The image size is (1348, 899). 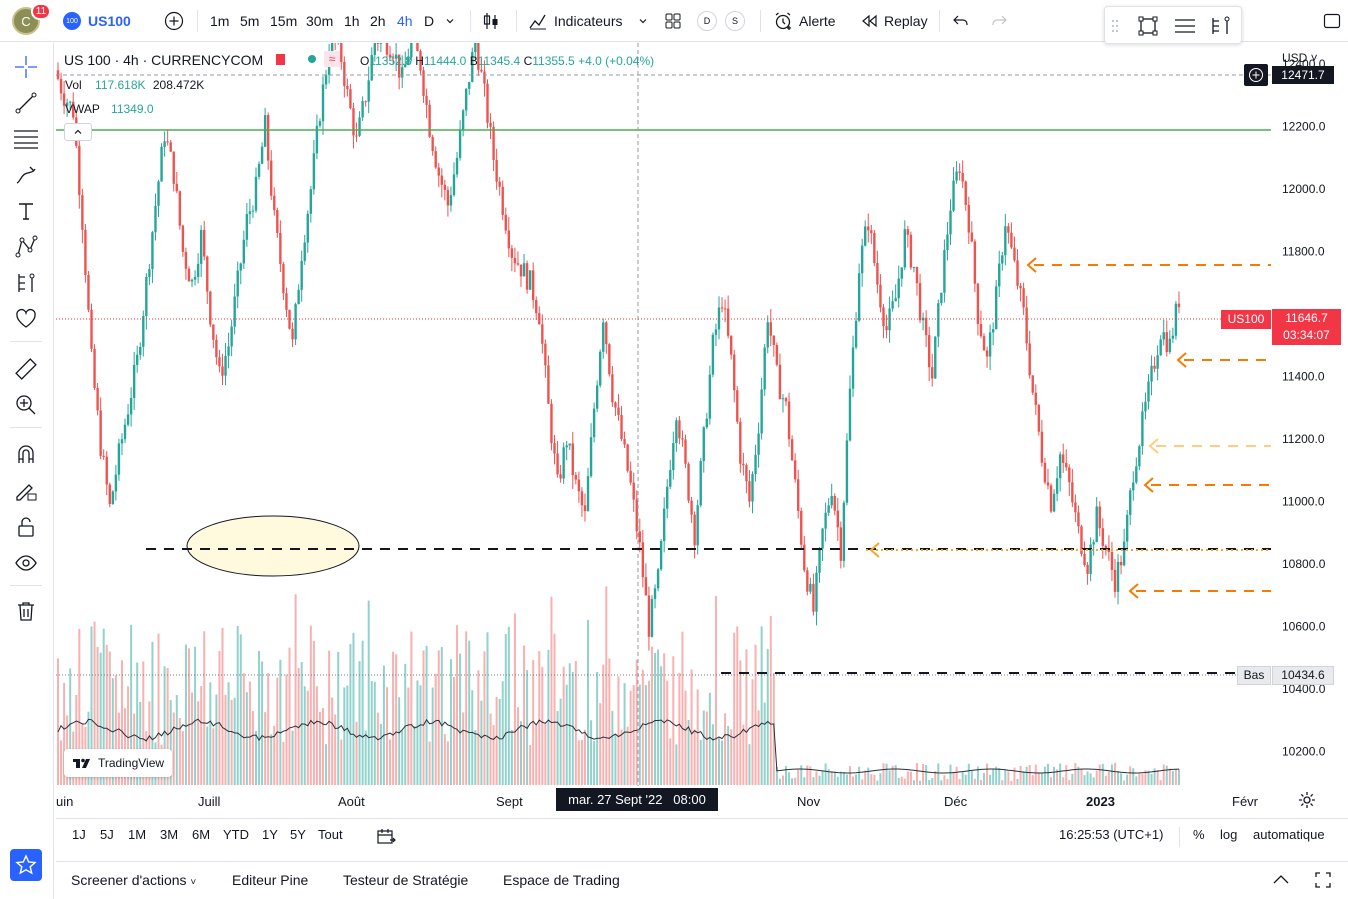 I want to click on indicators-button: Indicateurs, so click(x=575, y=21).